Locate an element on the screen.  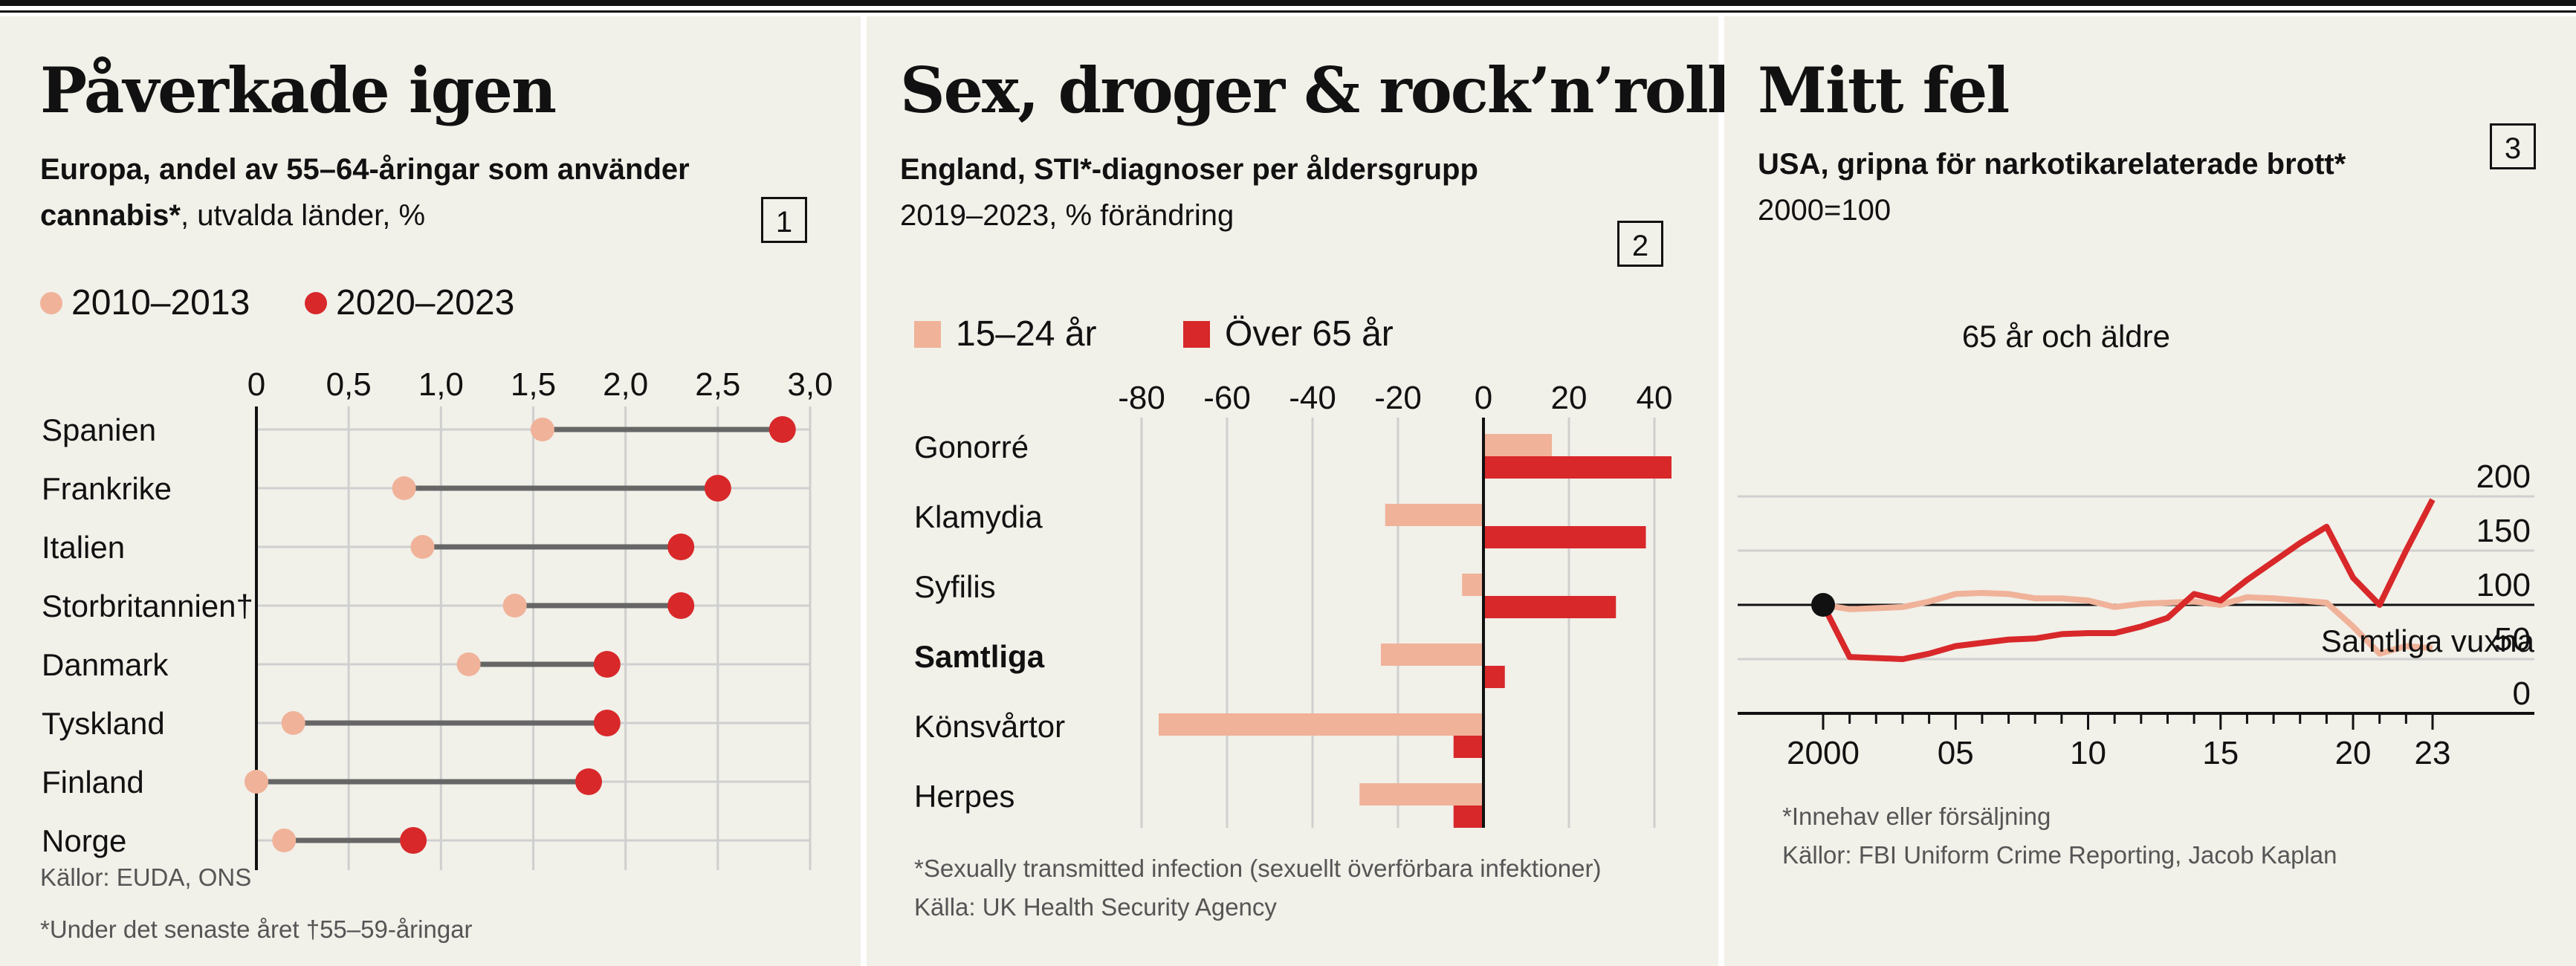
chart-number: 2 is located at coordinates (1640, 244).